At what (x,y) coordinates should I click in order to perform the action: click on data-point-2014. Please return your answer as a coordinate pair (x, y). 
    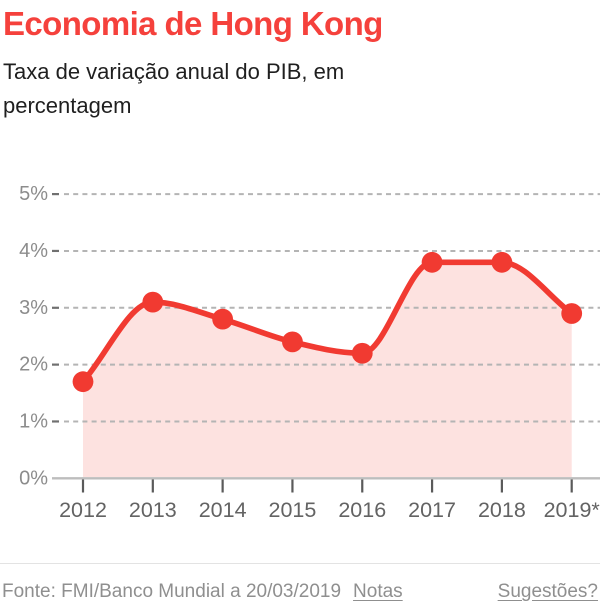
    Looking at the image, I should click on (223, 319).